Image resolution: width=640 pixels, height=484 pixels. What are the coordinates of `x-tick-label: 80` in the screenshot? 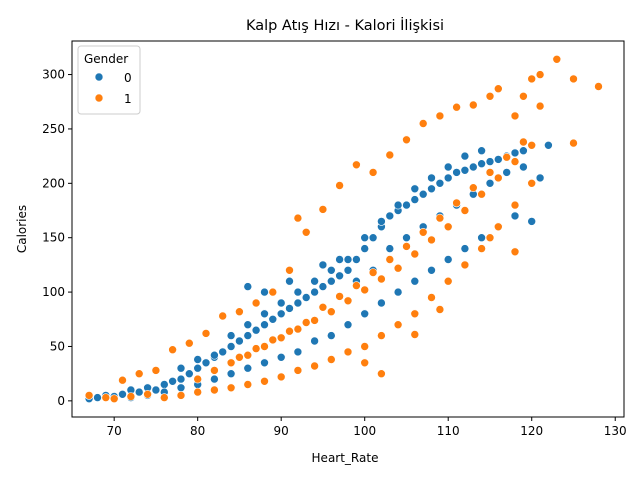 It's located at (197, 431).